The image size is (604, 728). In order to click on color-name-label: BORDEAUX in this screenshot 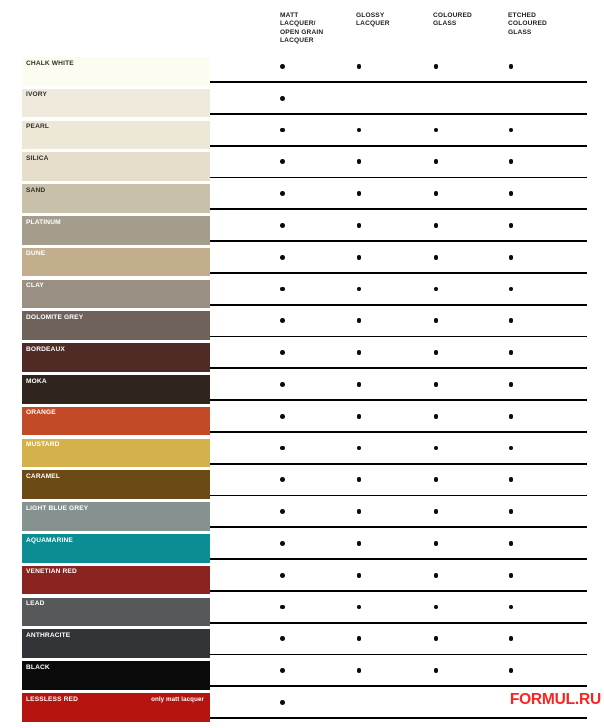, I will do `click(45, 349)`.